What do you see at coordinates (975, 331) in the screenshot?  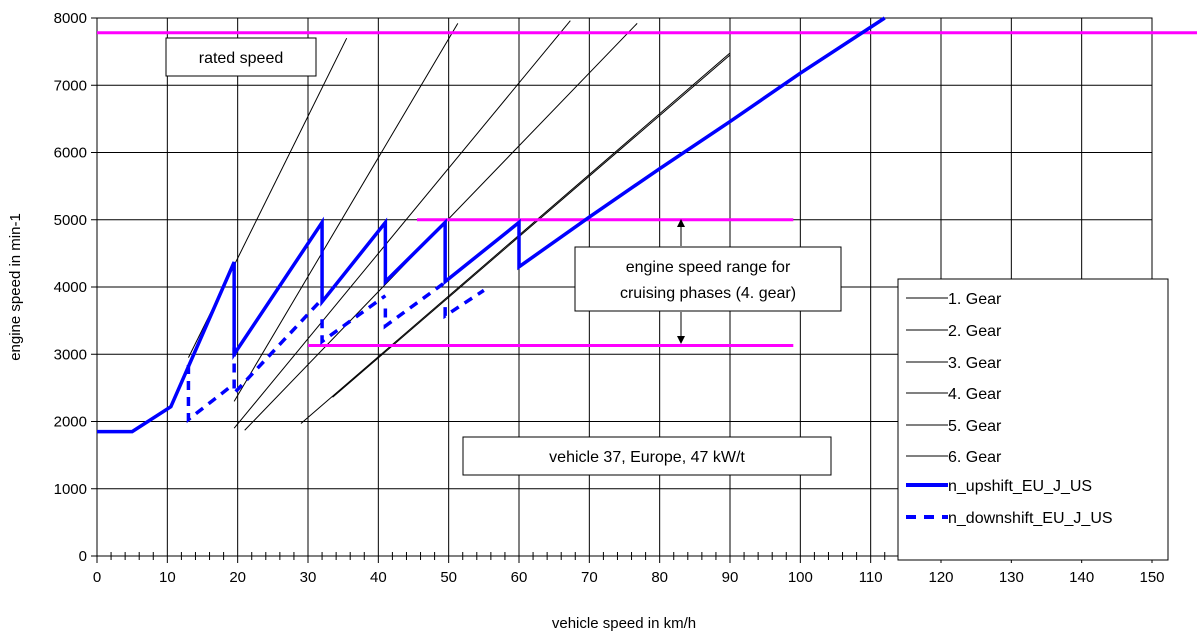 I see `legend-label-gear-2: 2. Gear` at bounding box center [975, 331].